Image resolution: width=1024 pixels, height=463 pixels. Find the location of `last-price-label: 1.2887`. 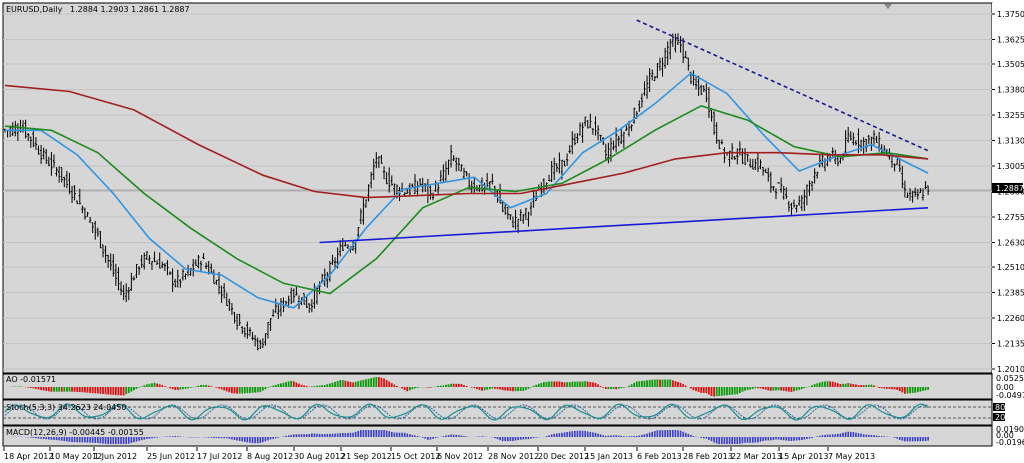

last-price-label: 1.2887 is located at coordinates (1010, 188).